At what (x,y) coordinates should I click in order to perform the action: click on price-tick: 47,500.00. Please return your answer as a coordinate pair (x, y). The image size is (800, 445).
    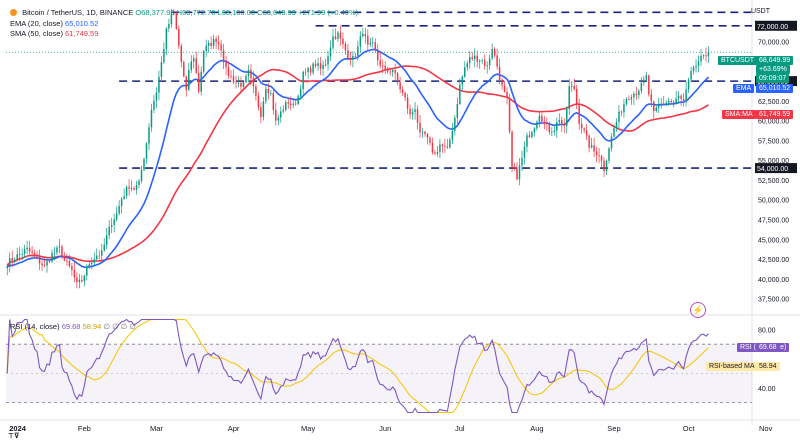
    Looking at the image, I should click on (773, 220).